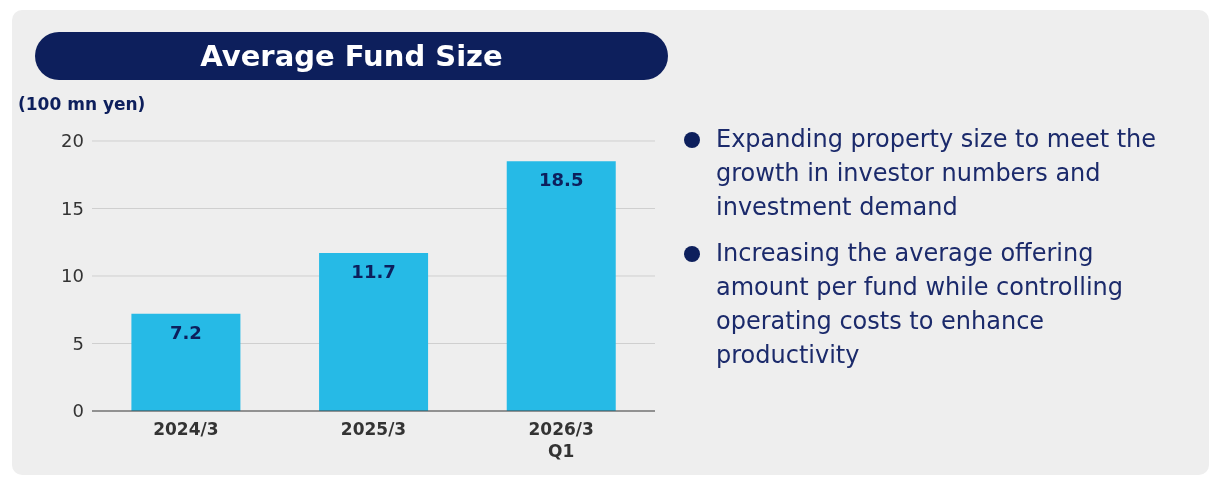 The height and width of the screenshot is (479, 1209). What do you see at coordinates (78, 411) in the screenshot?
I see `y-tick-label: 0` at bounding box center [78, 411].